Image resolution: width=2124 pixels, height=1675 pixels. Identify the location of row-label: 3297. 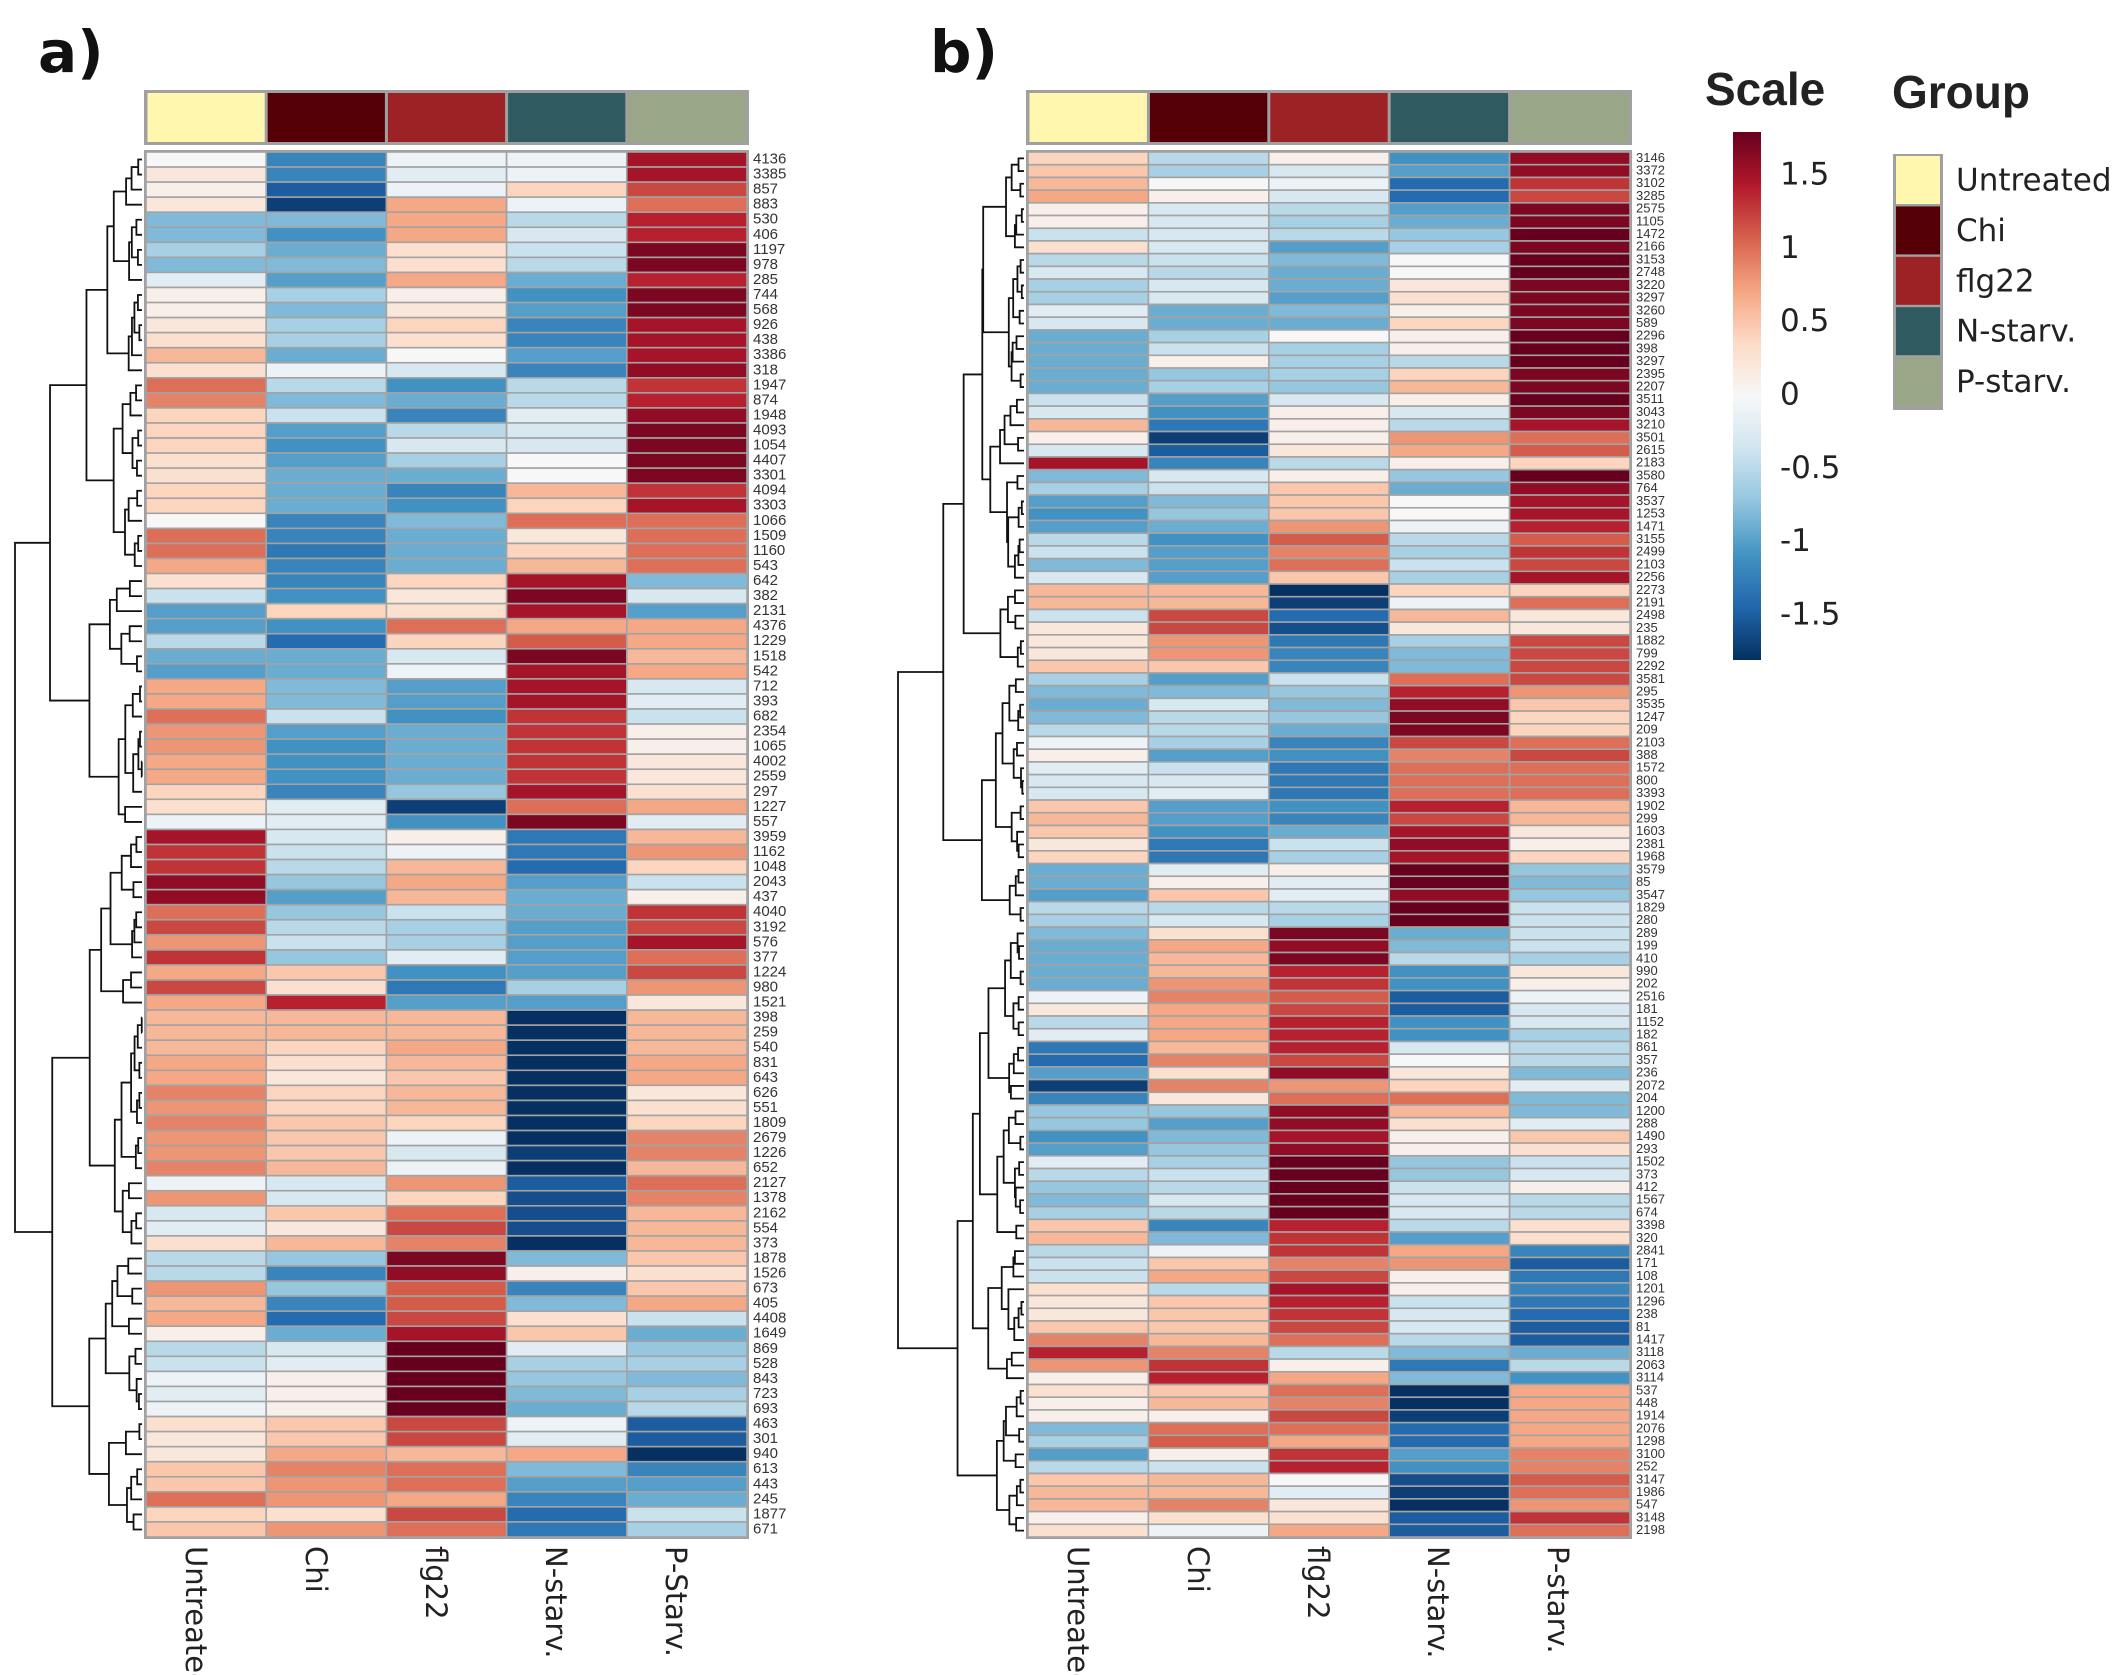
(1650, 297).